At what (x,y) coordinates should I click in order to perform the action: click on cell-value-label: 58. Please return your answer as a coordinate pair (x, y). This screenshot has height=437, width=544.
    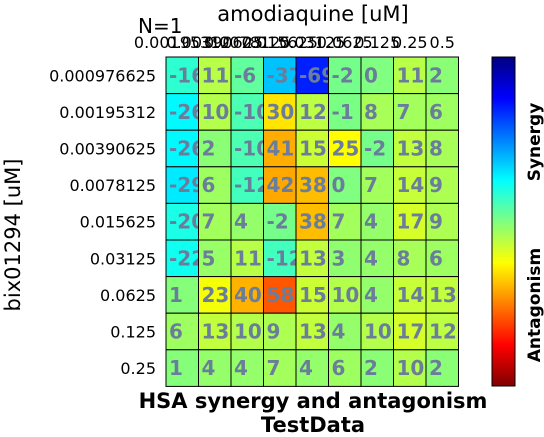
    Looking at the image, I should click on (281, 295).